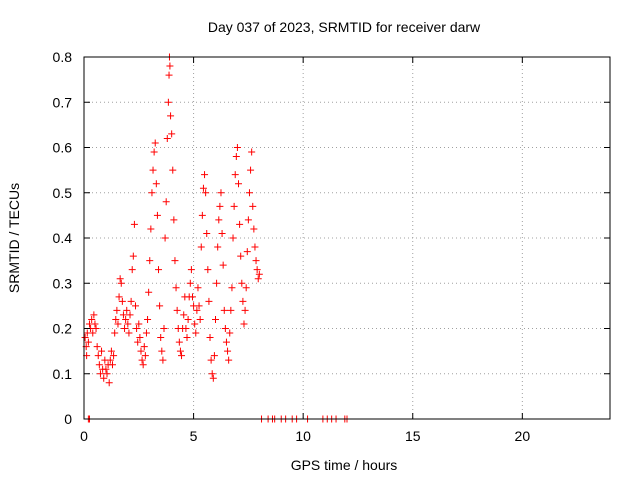 Image resolution: width=640 pixels, height=480 pixels. I want to click on y-tick-label: 0.2, so click(63, 329).